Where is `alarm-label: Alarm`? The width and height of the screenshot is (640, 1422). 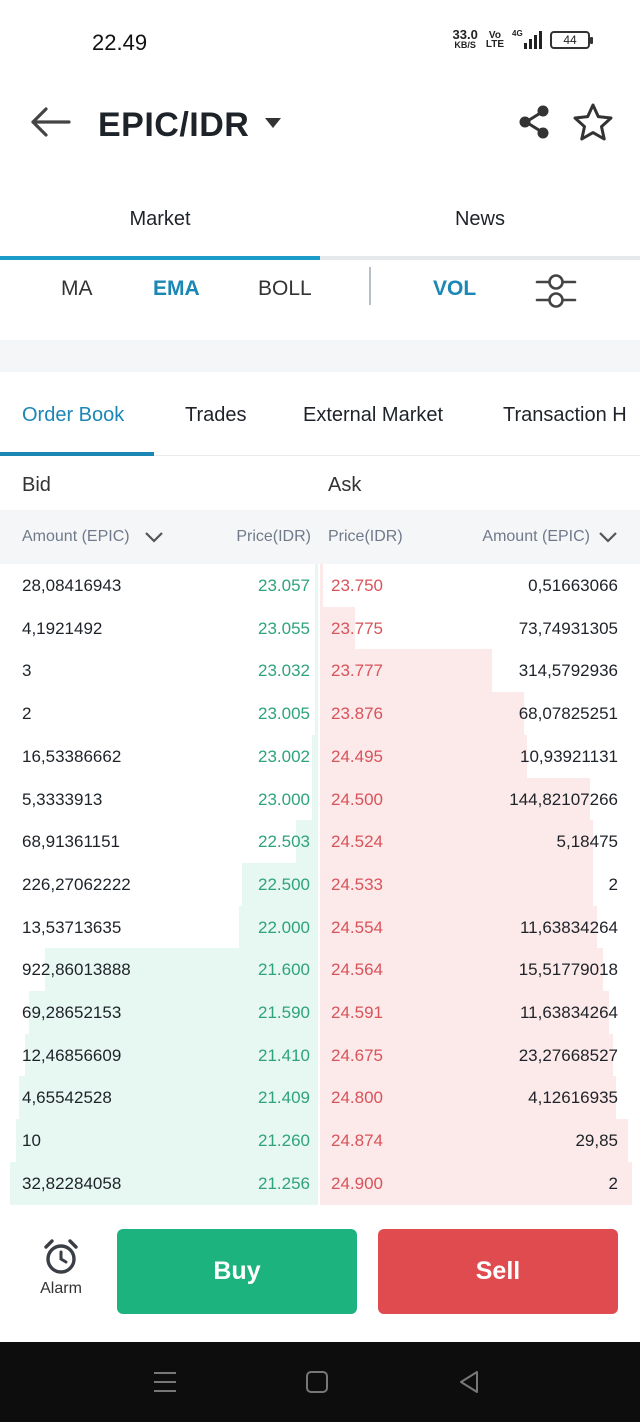
alarm-label: Alarm is located at coordinates (61, 1288).